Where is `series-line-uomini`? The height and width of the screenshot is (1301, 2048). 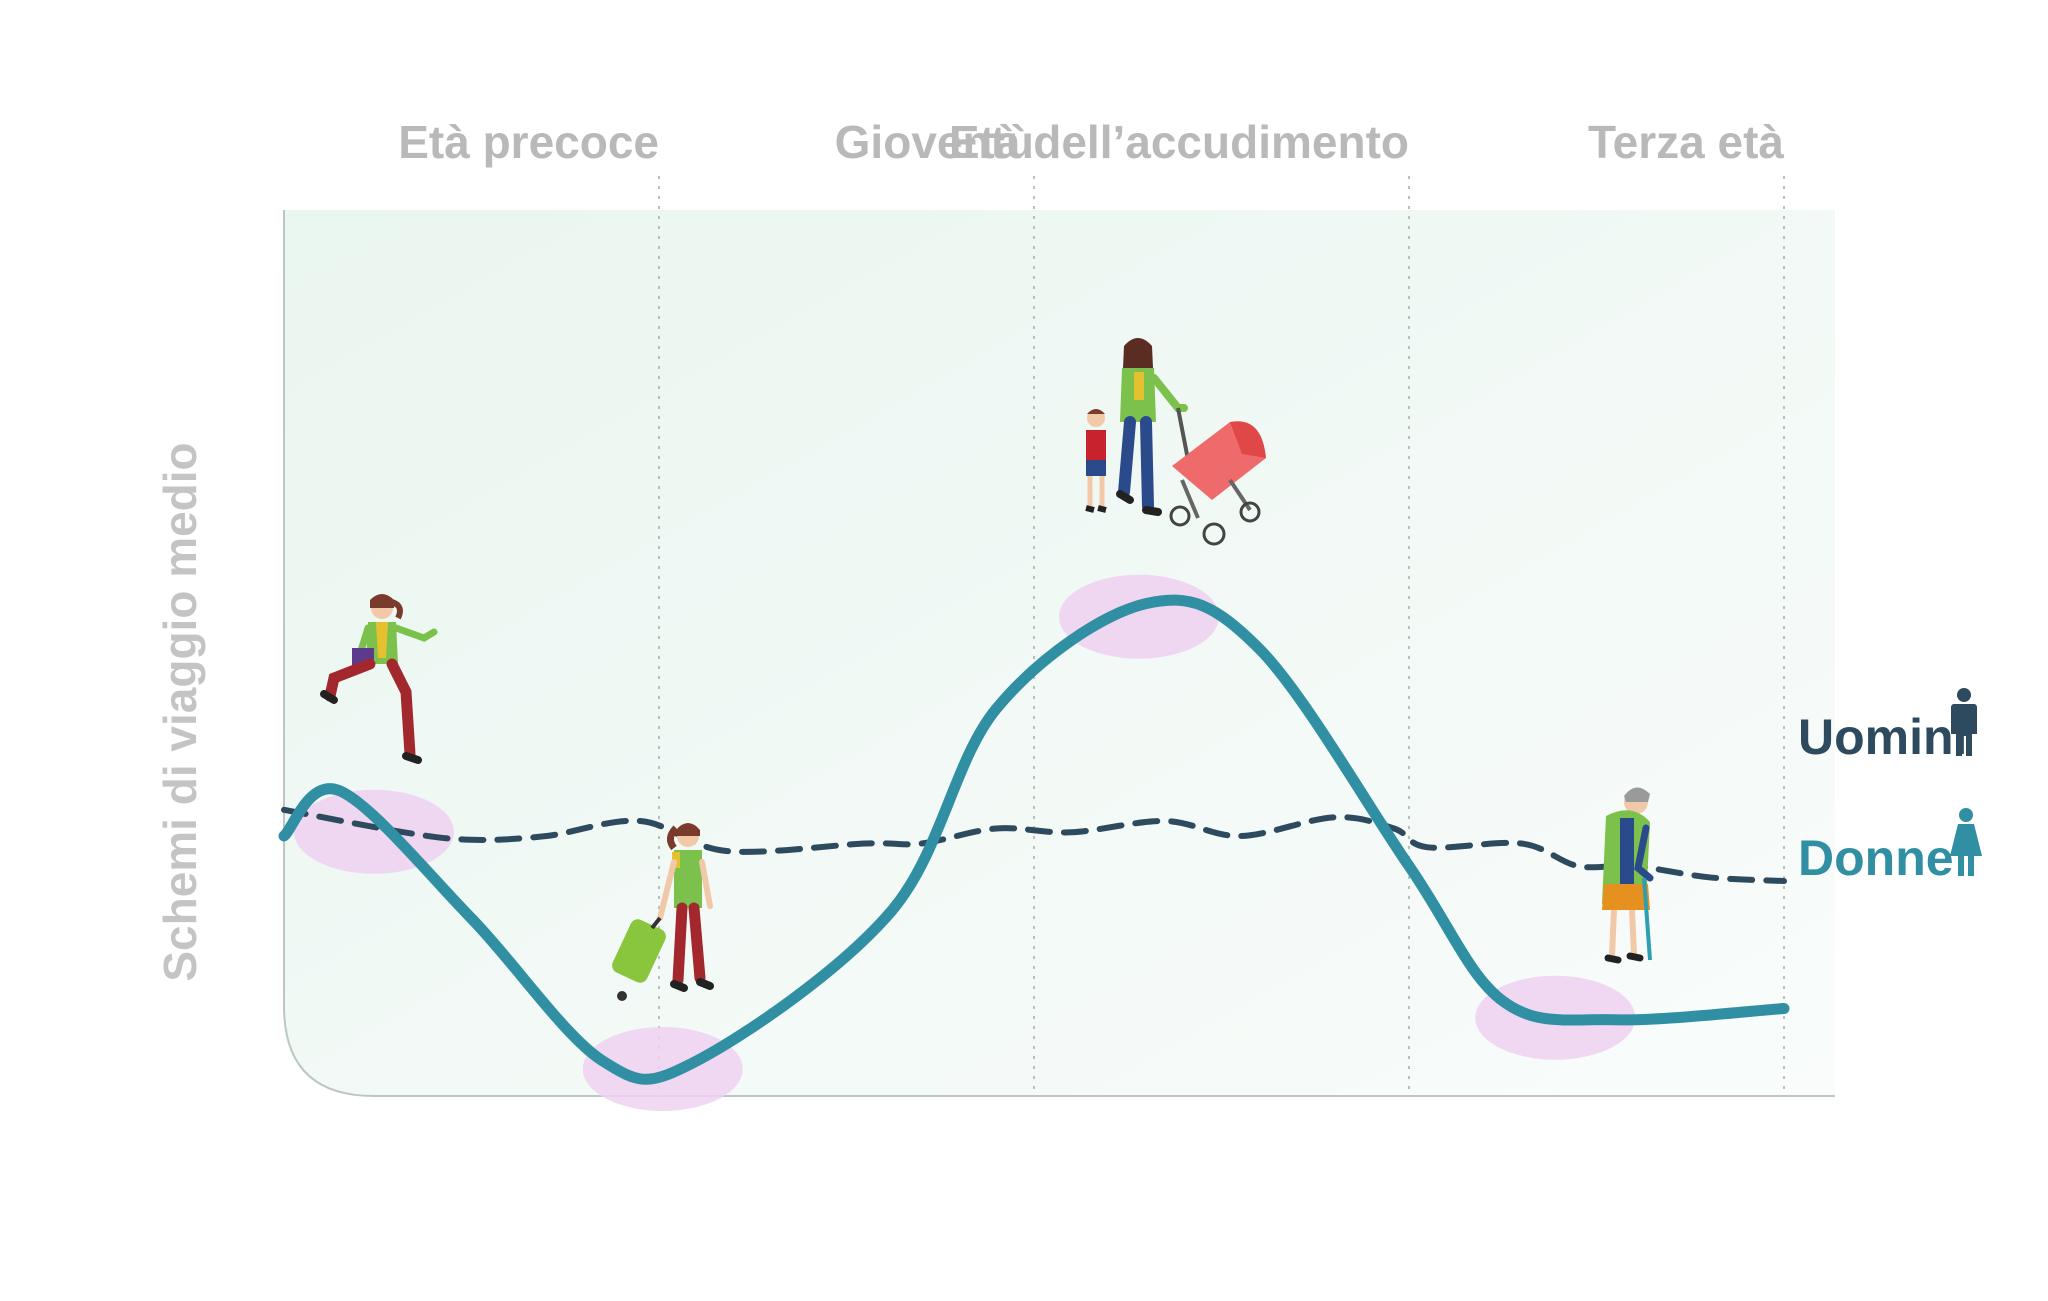 series-line-uomini is located at coordinates (1034, 845).